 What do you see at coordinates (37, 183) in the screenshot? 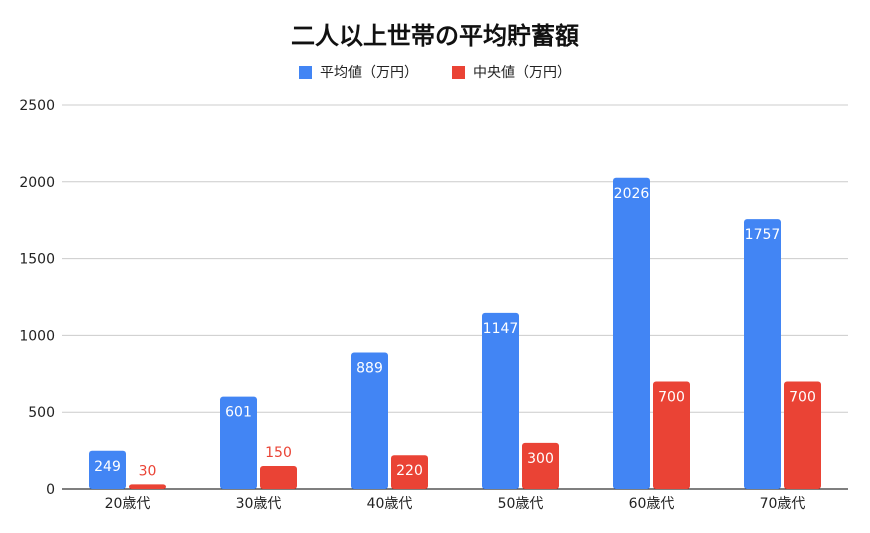
I see `y-tick-label: 2000` at bounding box center [37, 183].